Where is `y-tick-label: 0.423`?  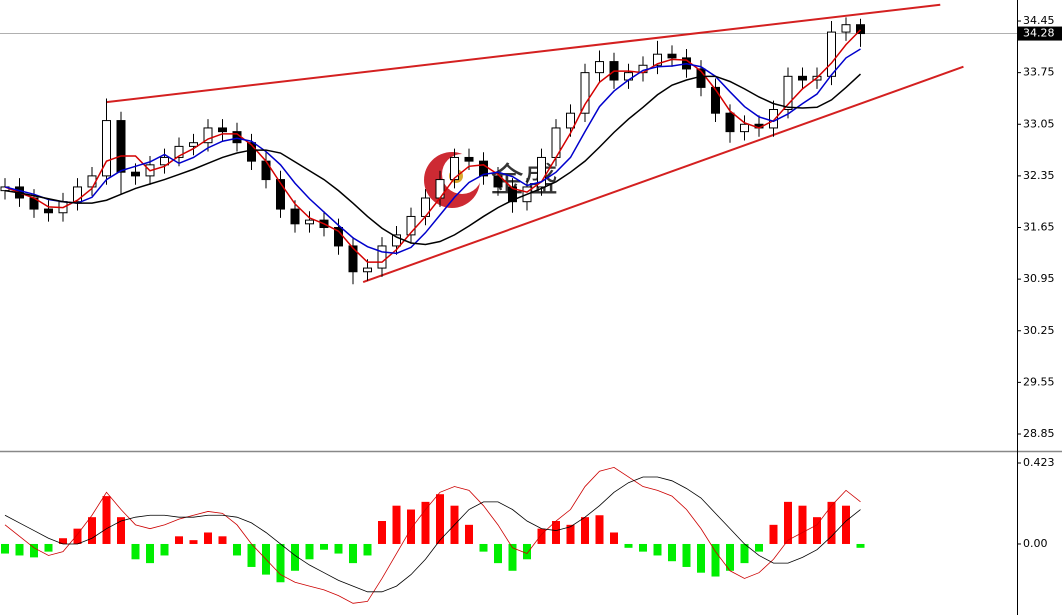
y-tick-label: 0.423 is located at coordinates (1039, 462).